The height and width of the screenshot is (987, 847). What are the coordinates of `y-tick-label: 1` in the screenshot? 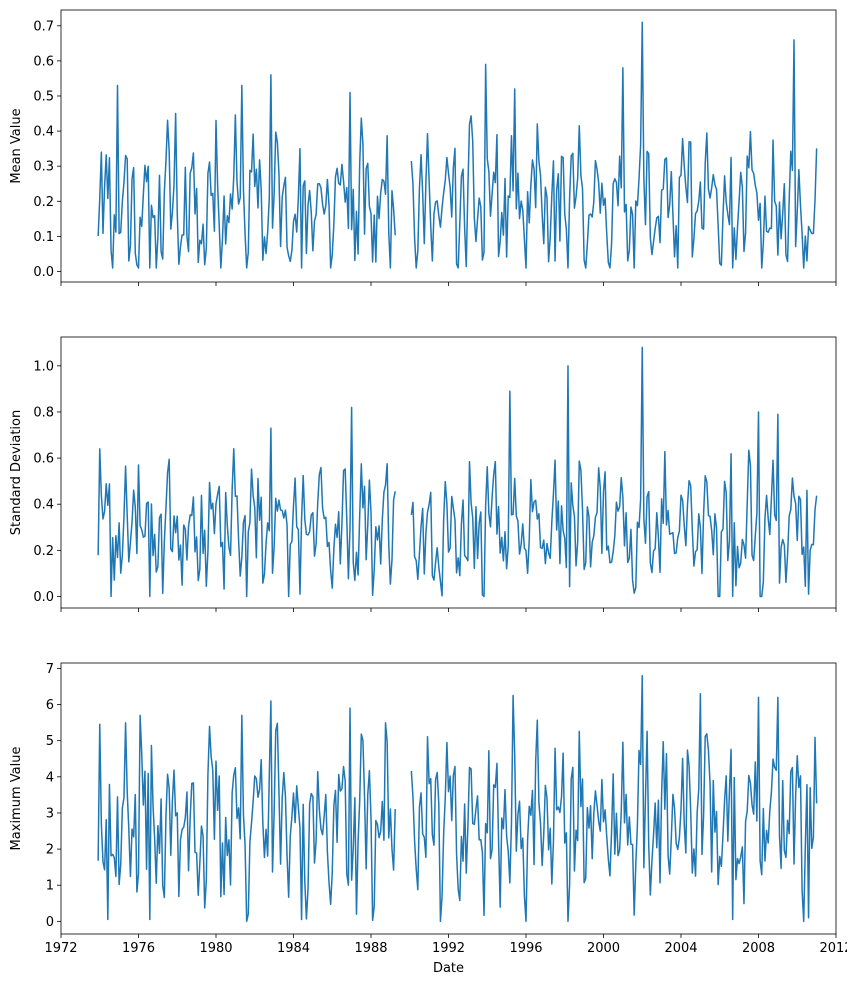 It's located at (50, 886).